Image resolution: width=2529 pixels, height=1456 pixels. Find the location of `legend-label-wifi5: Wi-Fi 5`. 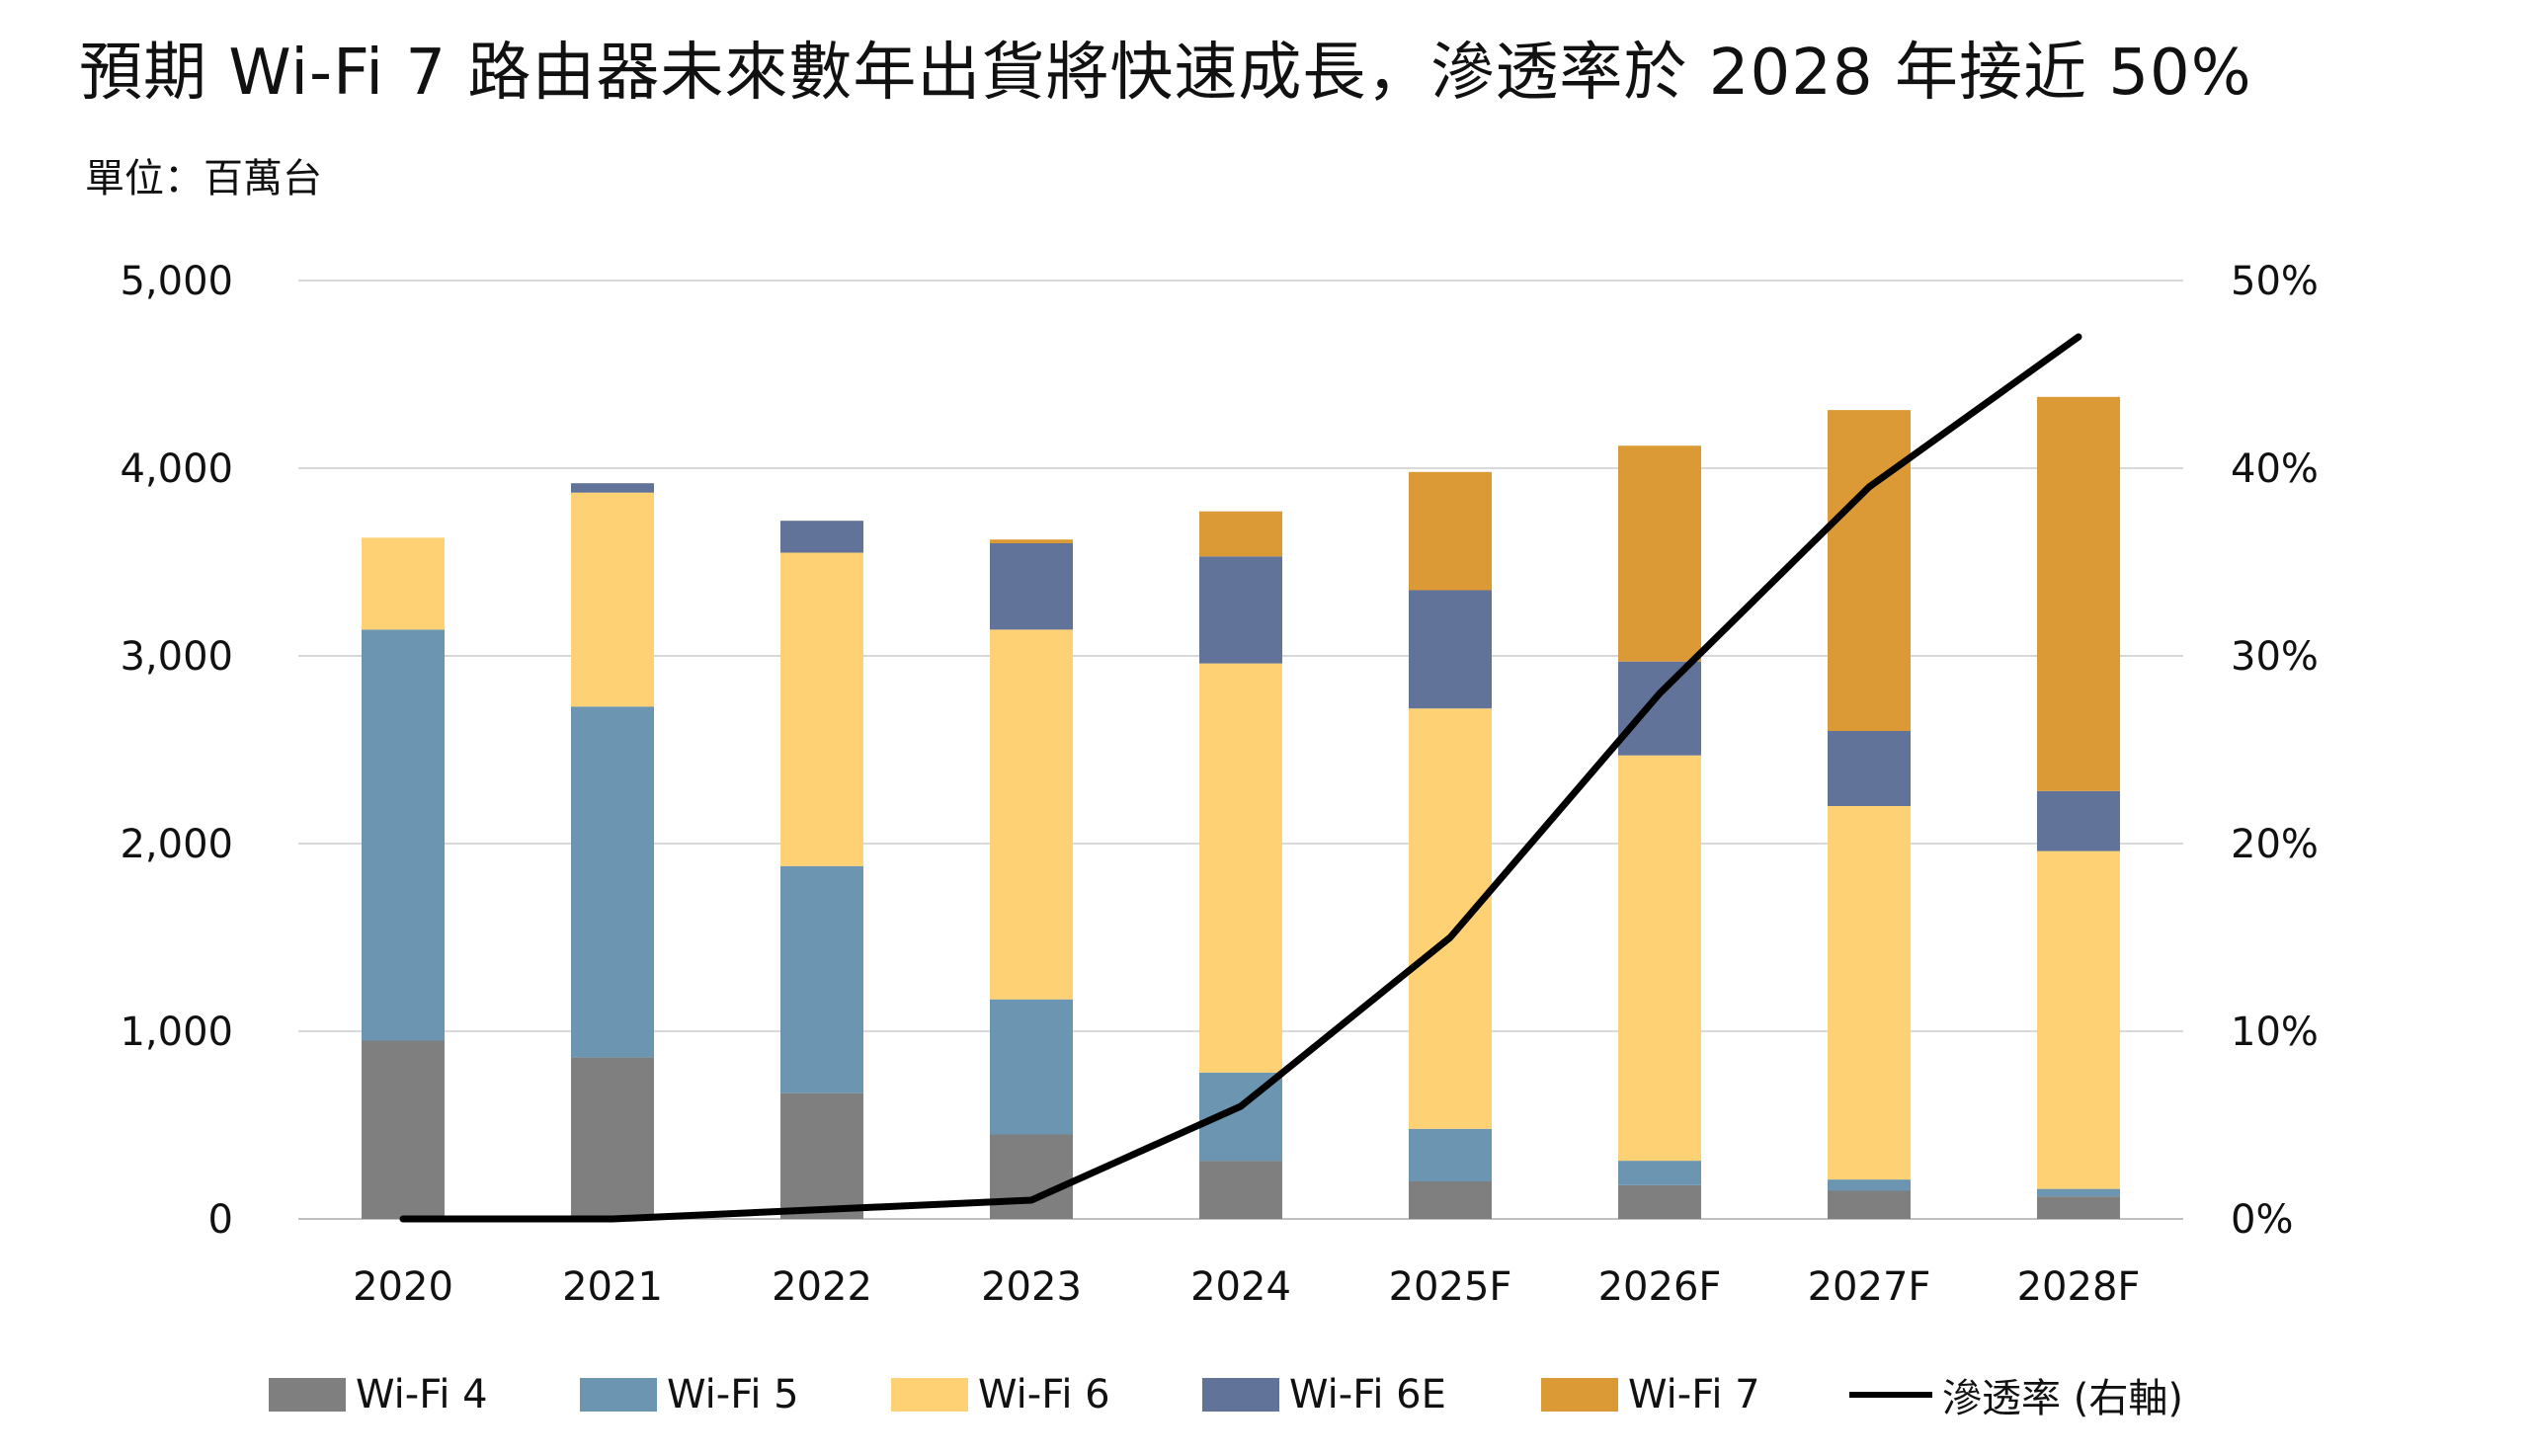

legend-label-wifi5: Wi-Fi 5 is located at coordinates (733, 1394).